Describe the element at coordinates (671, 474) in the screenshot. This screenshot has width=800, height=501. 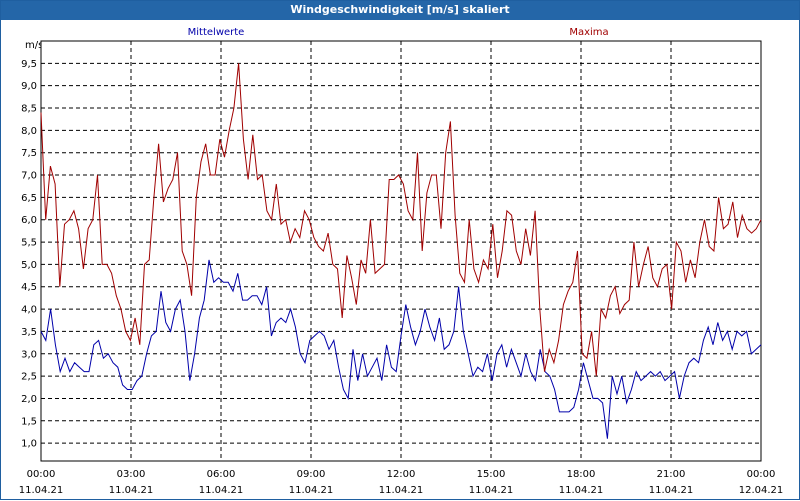
I see `x-tick-time: 21:00` at that location.